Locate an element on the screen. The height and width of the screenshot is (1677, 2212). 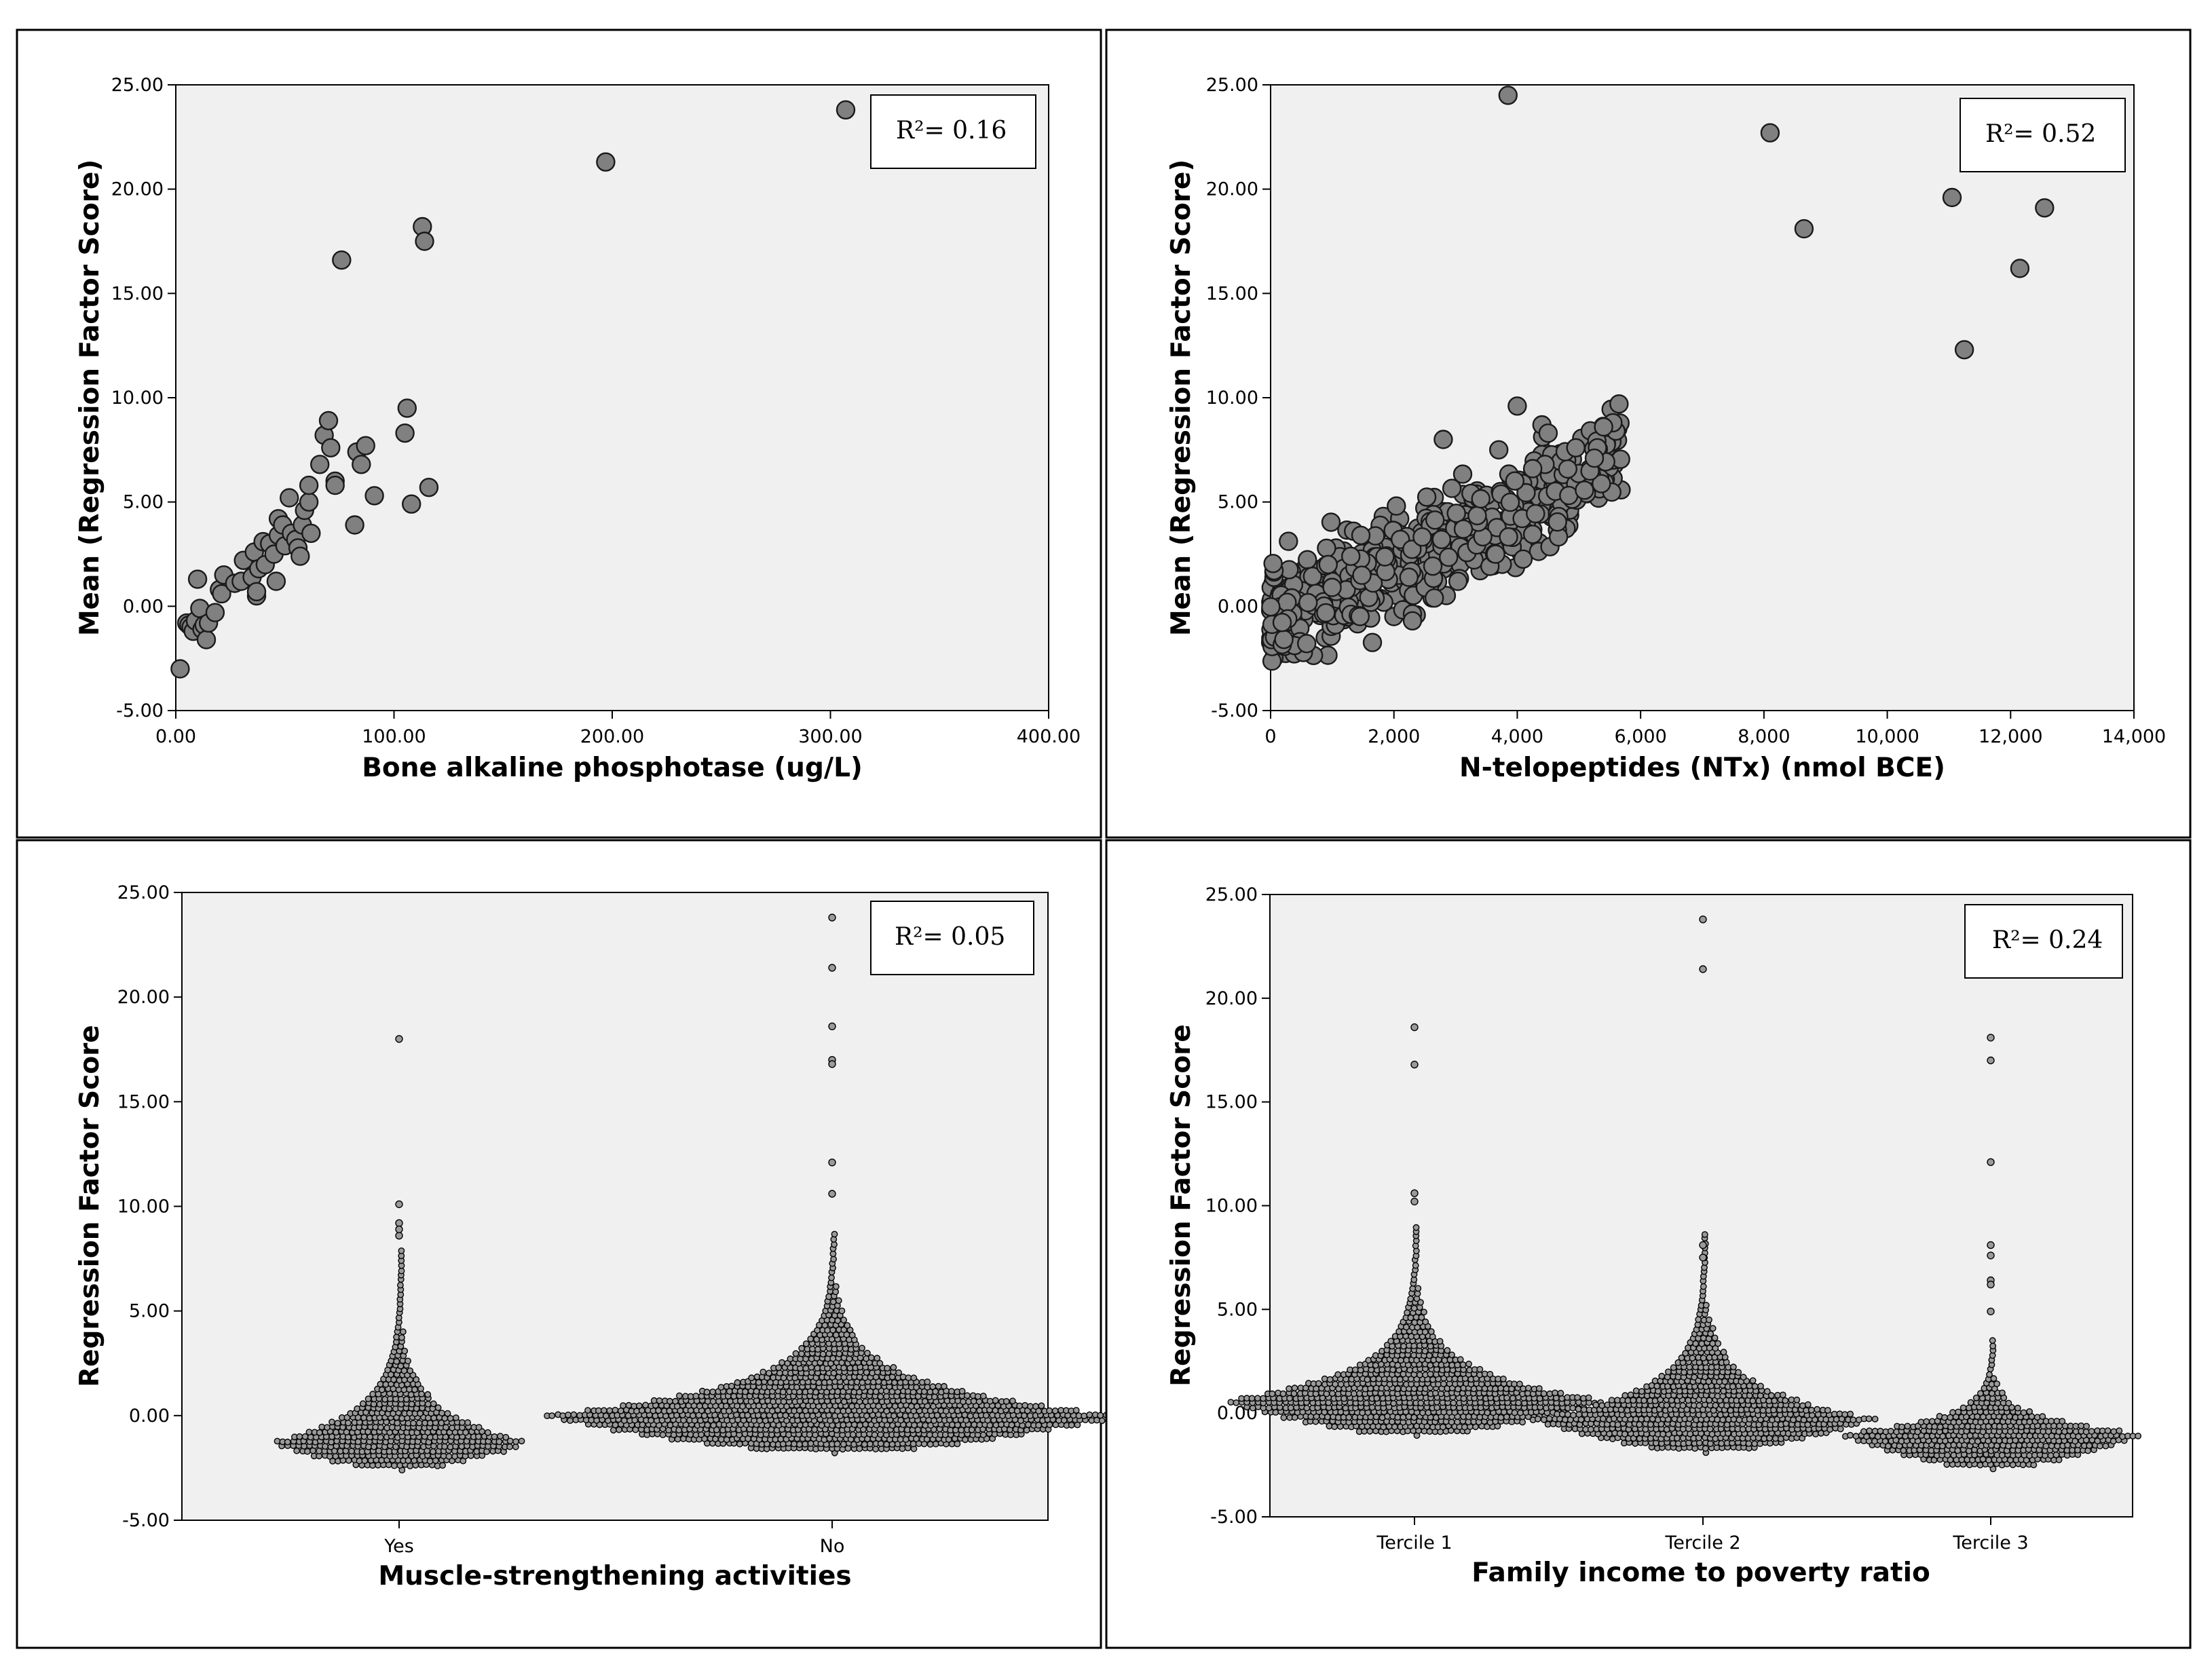
data-points is located at coordinates (1657, 378).